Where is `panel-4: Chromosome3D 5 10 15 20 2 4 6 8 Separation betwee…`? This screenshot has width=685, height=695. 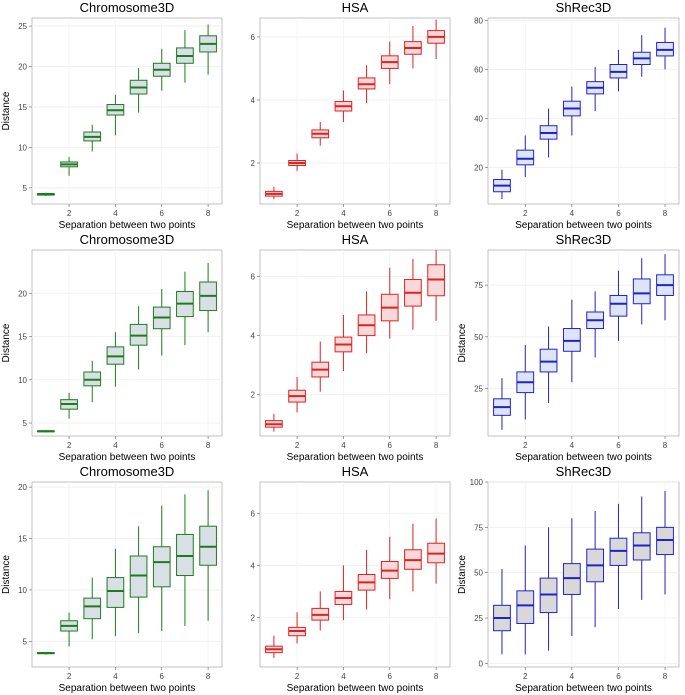 panel-4: Chromosome3D 5 10 15 20 2 4 6 8 Separation betwee… is located at coordinates (112, 347).